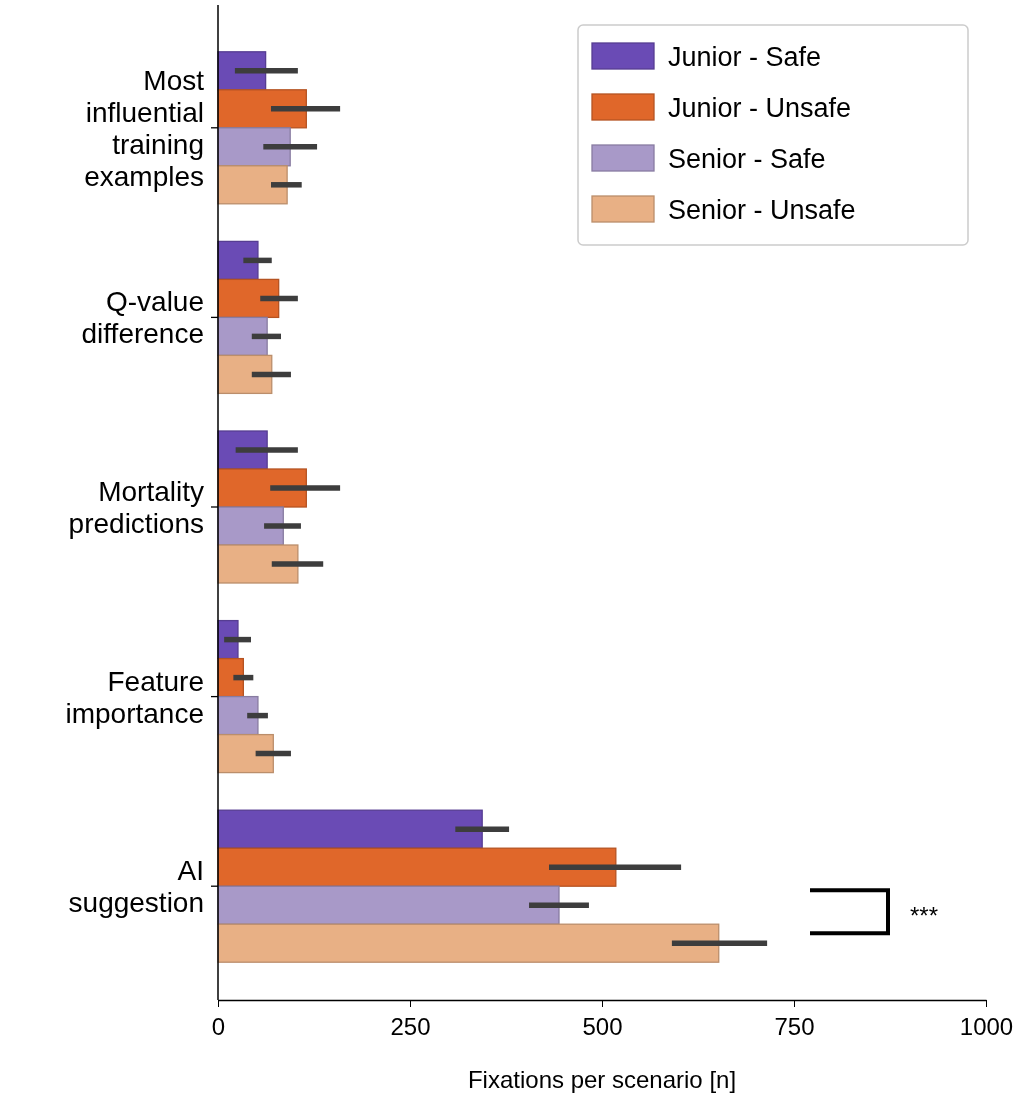 This screenshot has height=1103, width=1031. Describe the element at coordinates (986, 1027) in the screenshot. I see `x-tick-label: 1000` at that location.